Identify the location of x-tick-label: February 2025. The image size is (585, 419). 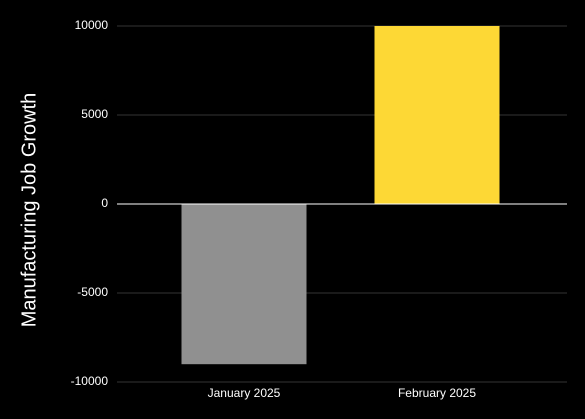
(437, 393).